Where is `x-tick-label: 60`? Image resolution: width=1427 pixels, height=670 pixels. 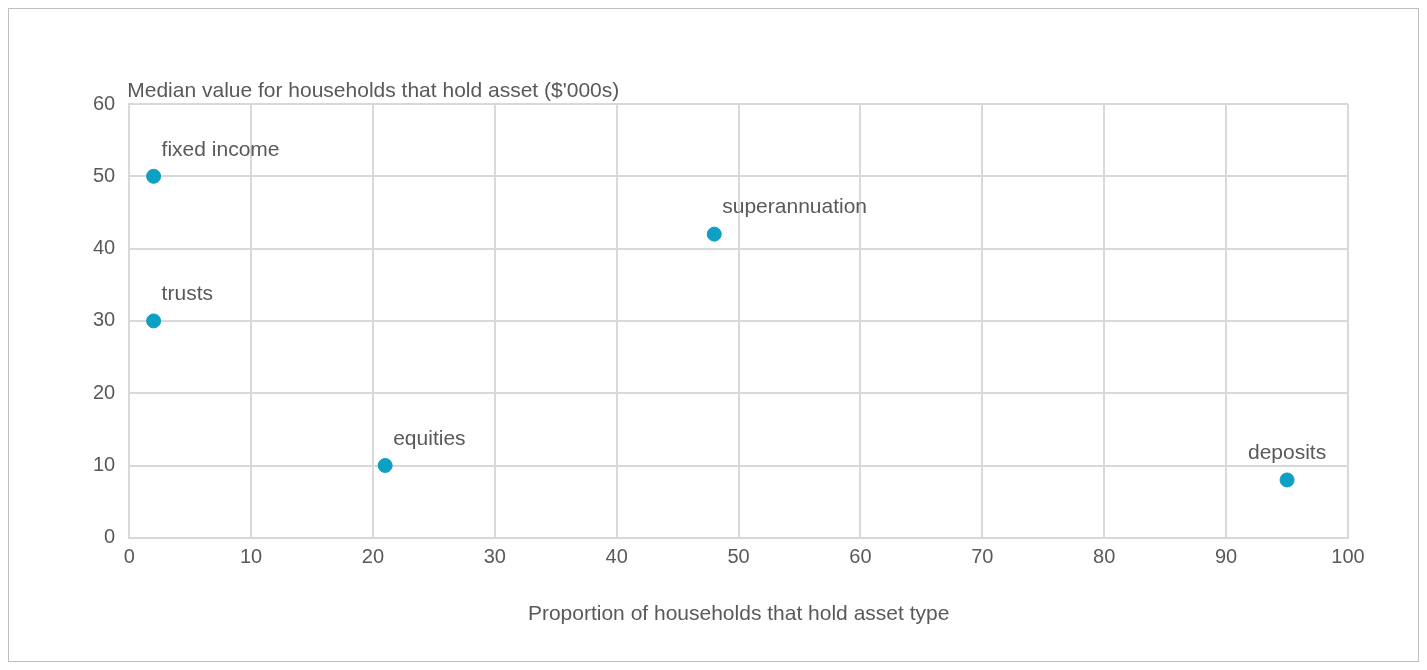 x-tick-label: 60 is located at coordinates (860, 556).